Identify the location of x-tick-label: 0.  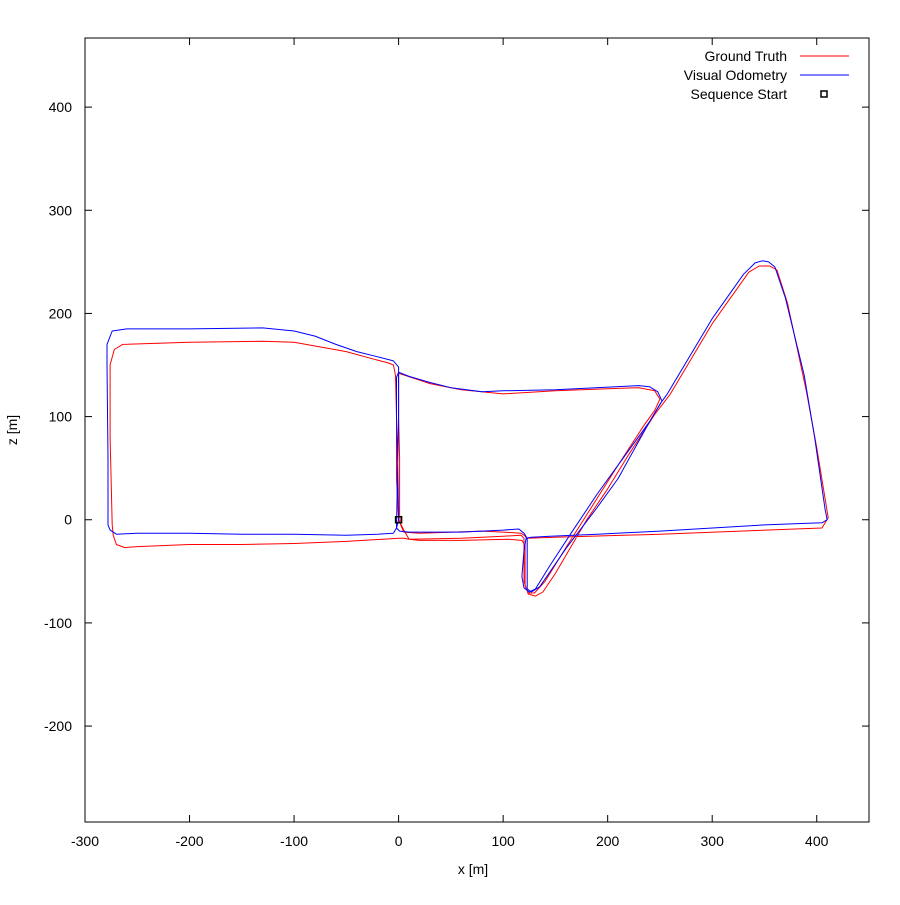
(399, 841).